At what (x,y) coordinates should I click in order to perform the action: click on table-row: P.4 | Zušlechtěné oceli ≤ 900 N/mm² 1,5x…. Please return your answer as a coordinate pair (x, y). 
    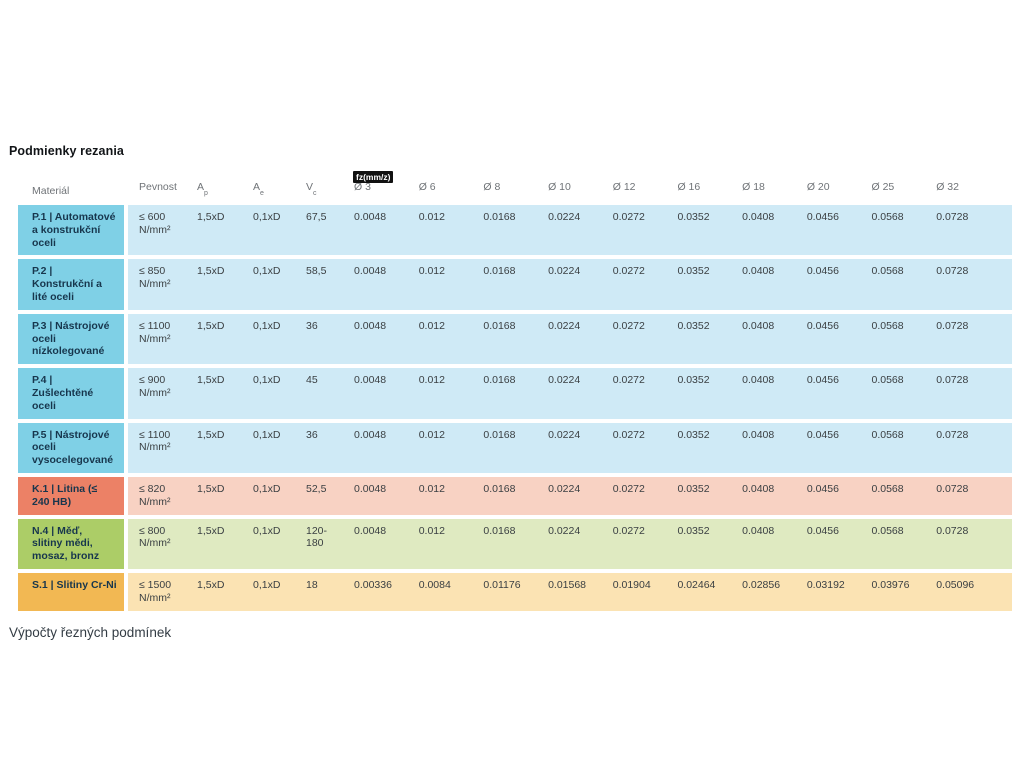
    Looking at the image, I should click on (515, 393).